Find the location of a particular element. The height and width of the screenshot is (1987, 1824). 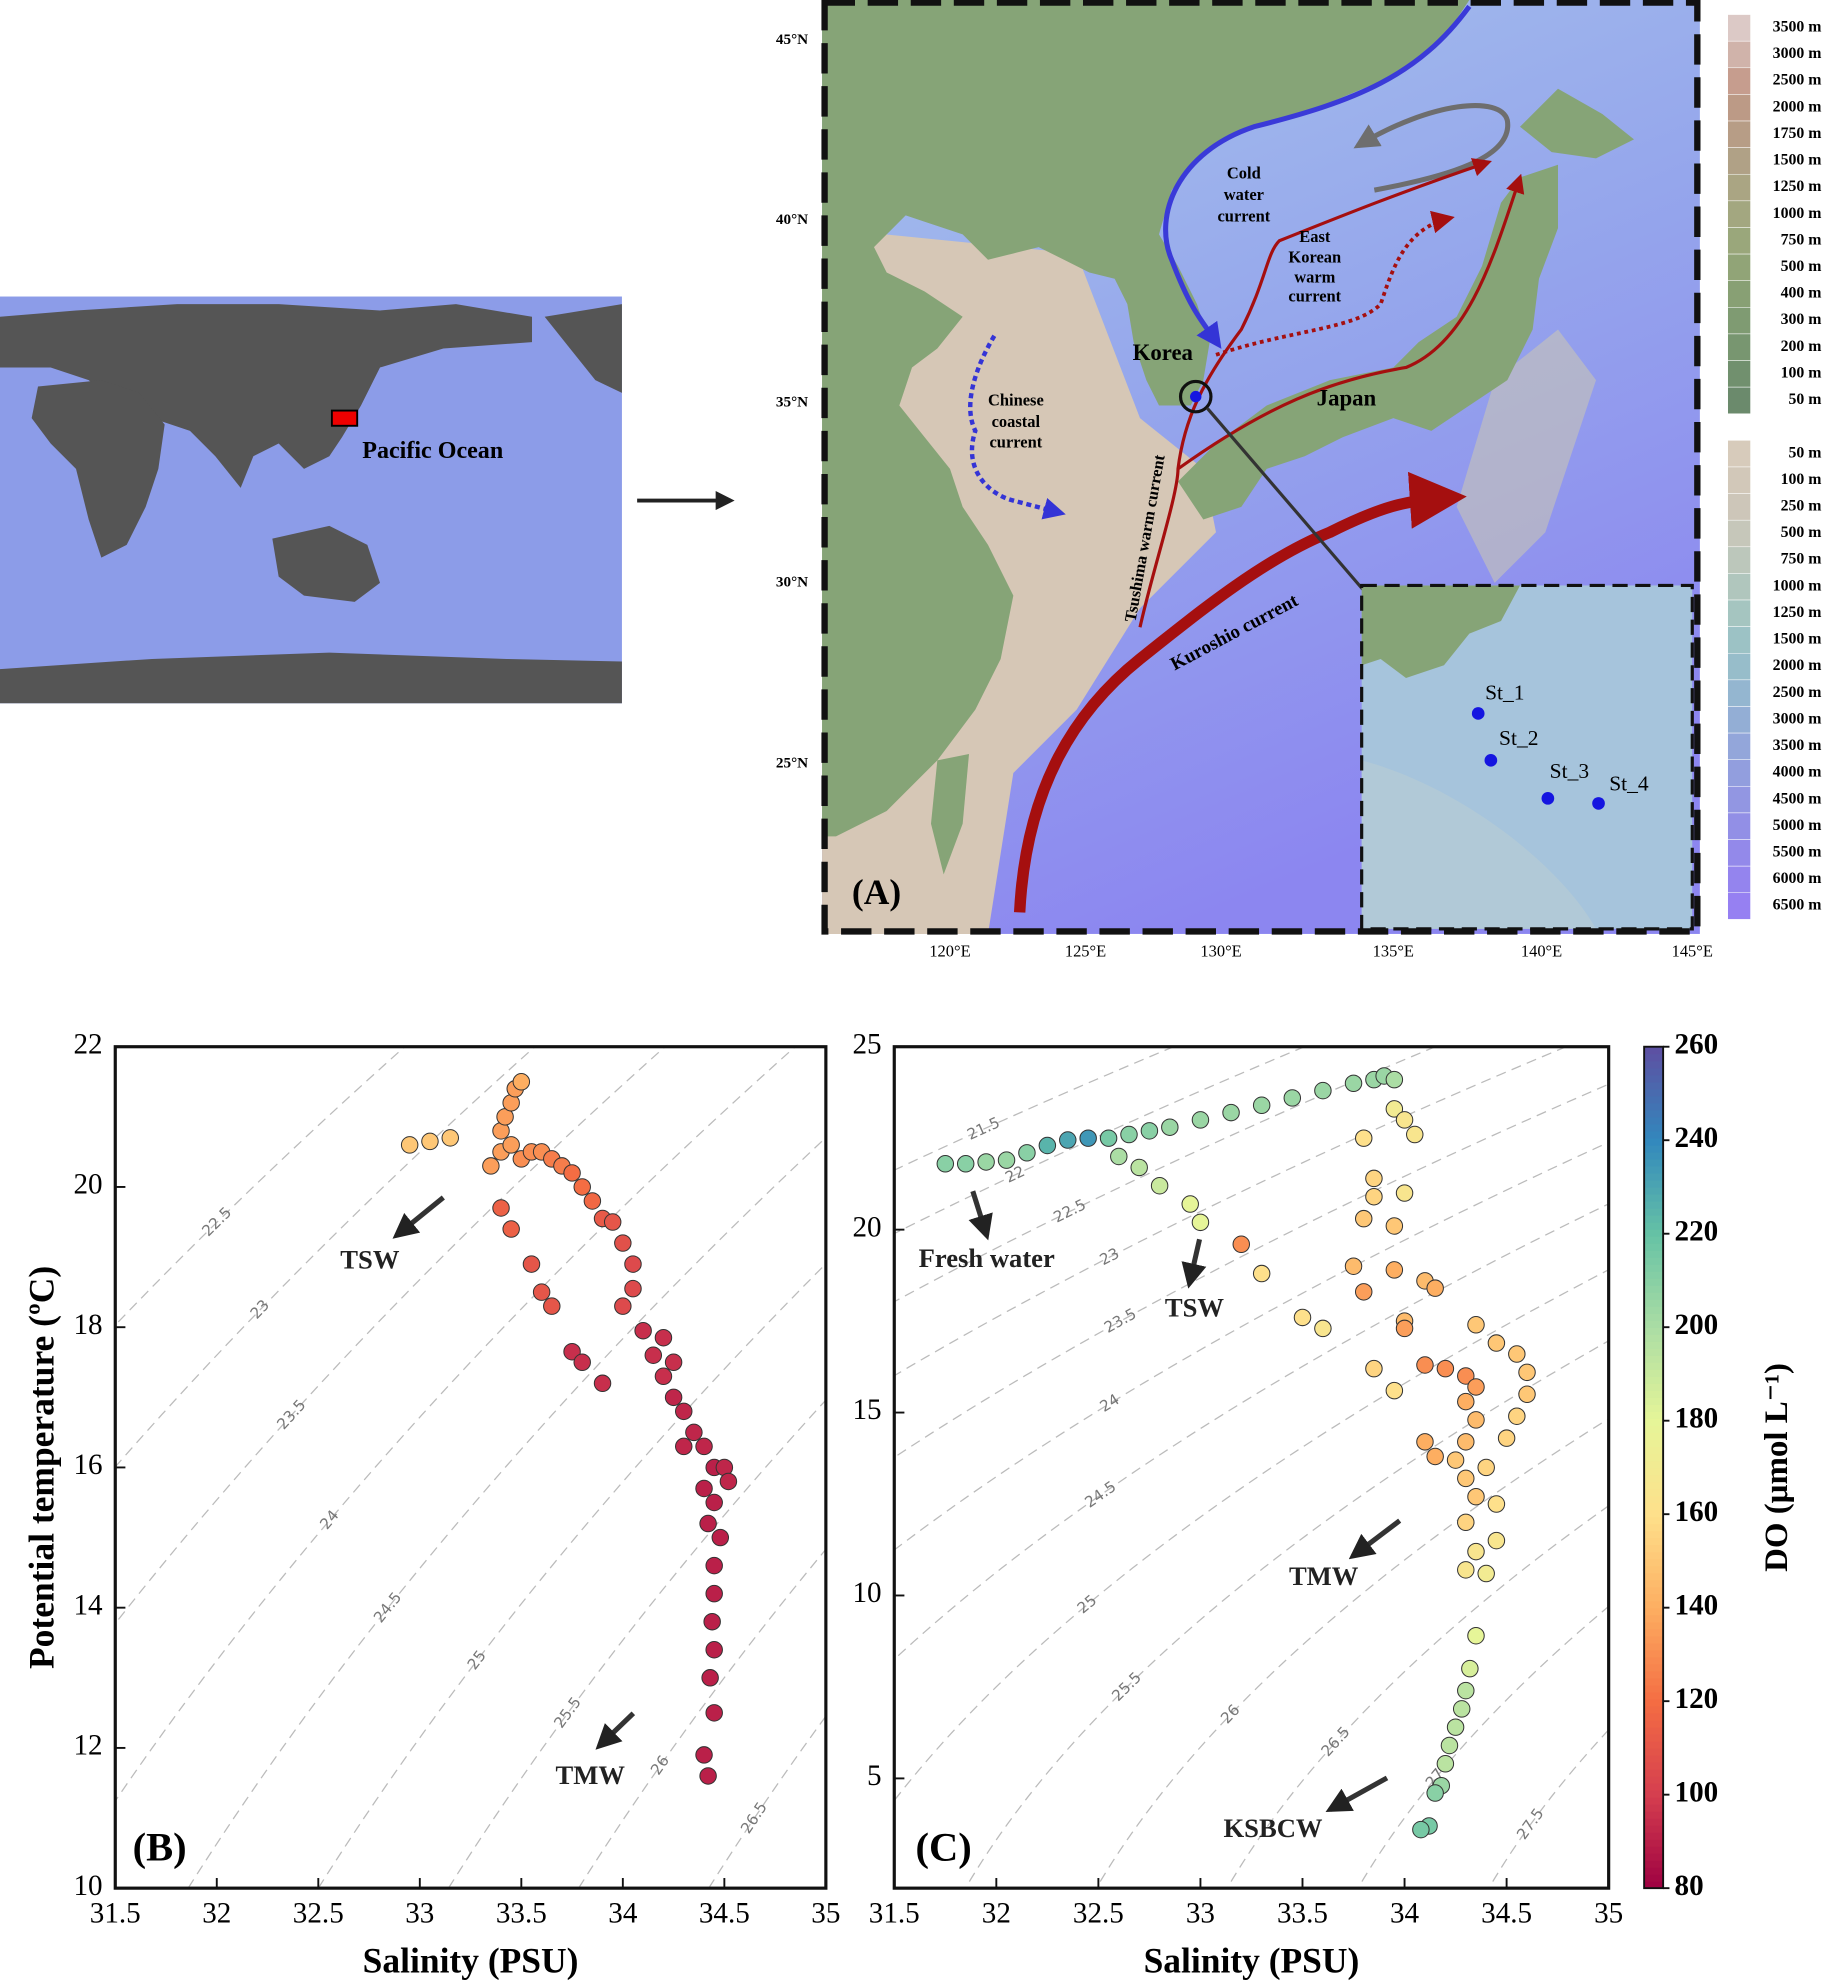

annotation: TMW is located at coordinates (1324, 1576).